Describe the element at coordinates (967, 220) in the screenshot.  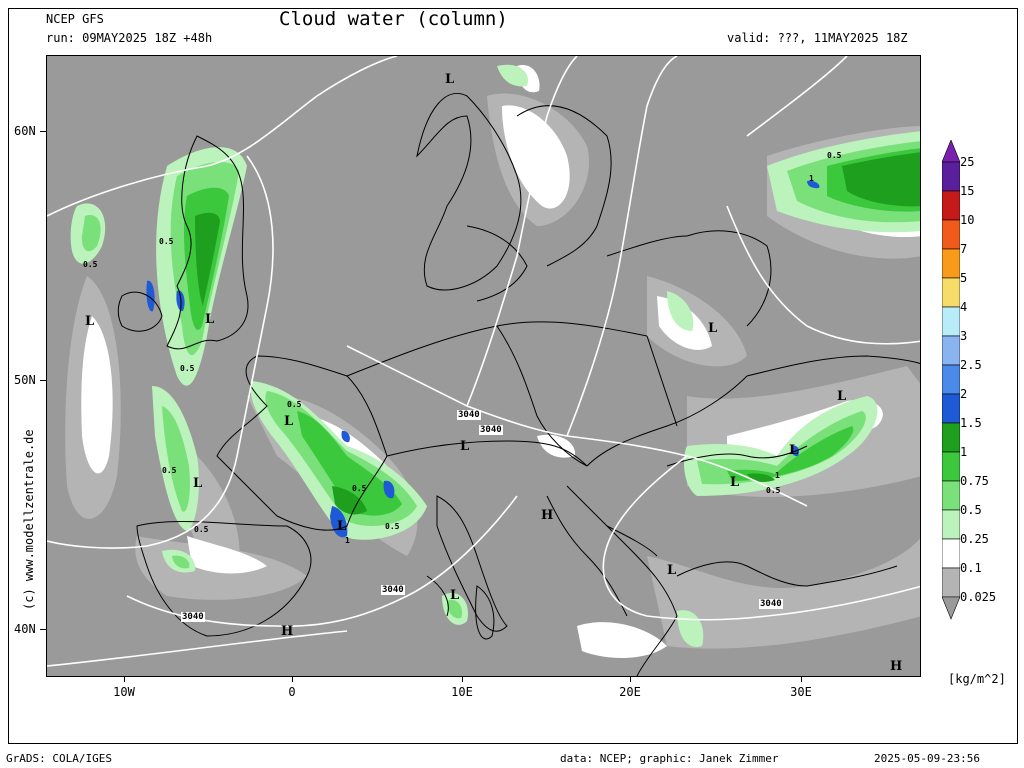
I see `legend-level-label: 10` at that location.